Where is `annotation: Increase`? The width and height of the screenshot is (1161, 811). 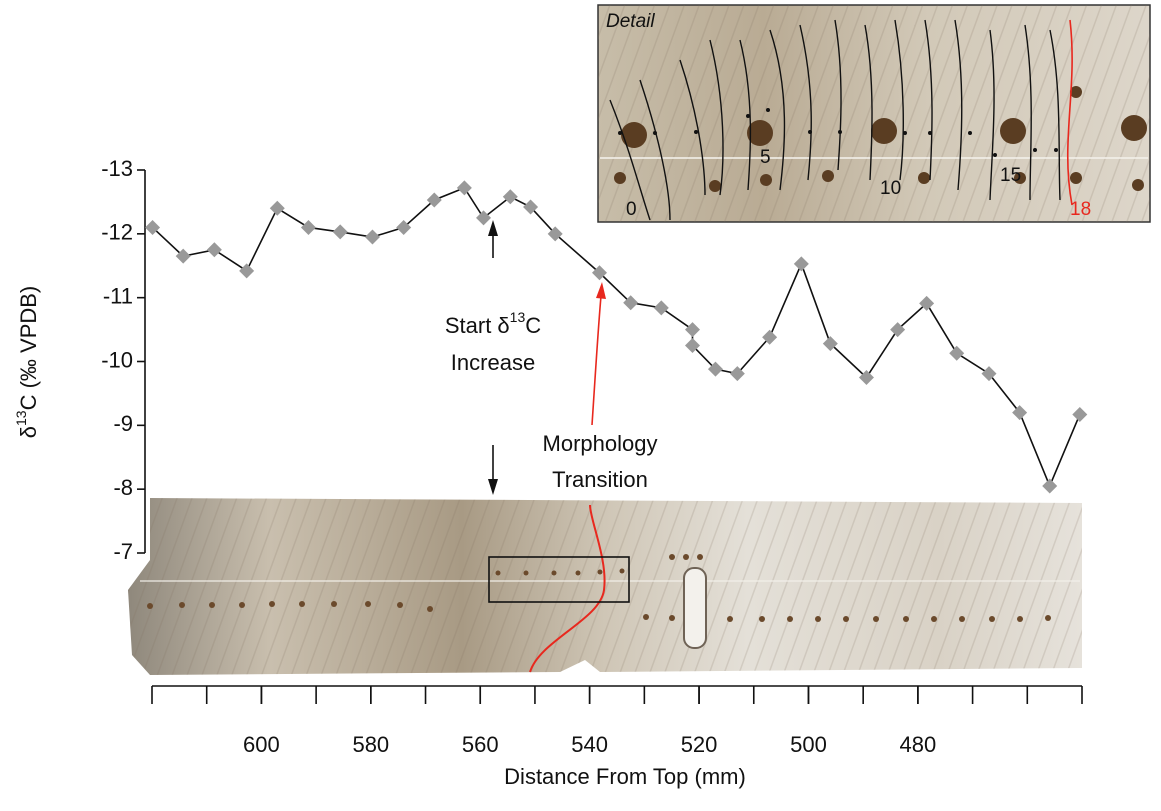
annotation: Increase is located at coordinates (493, 362).